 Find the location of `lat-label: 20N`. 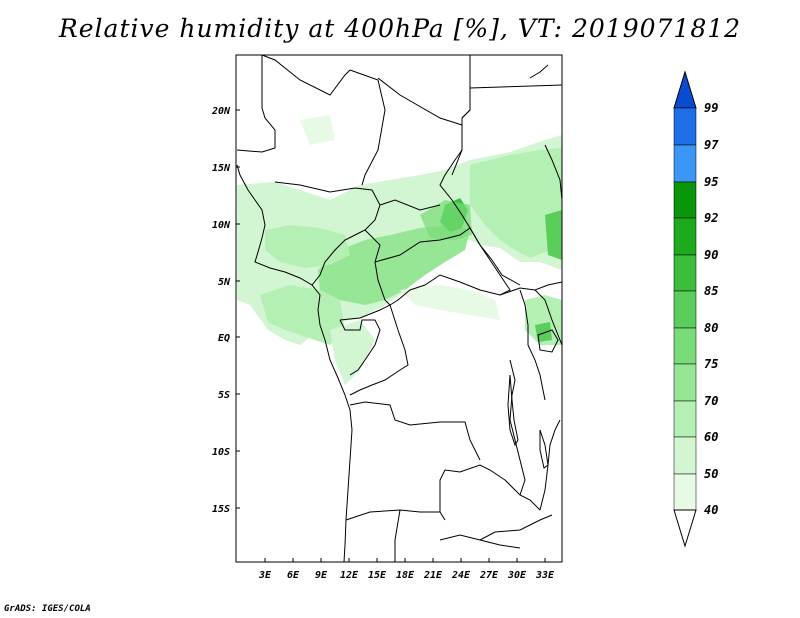

lat-label: 20N is located at coordinates (221, 111).